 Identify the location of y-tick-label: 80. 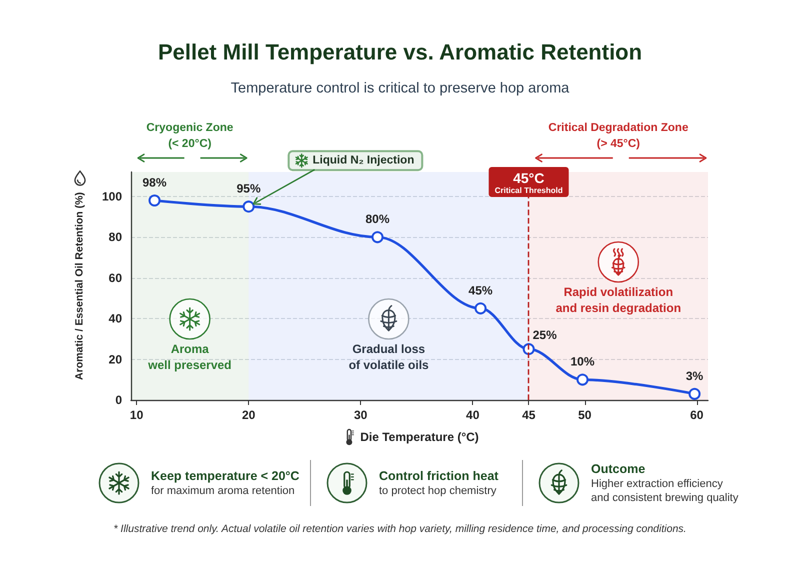
(115, 237).